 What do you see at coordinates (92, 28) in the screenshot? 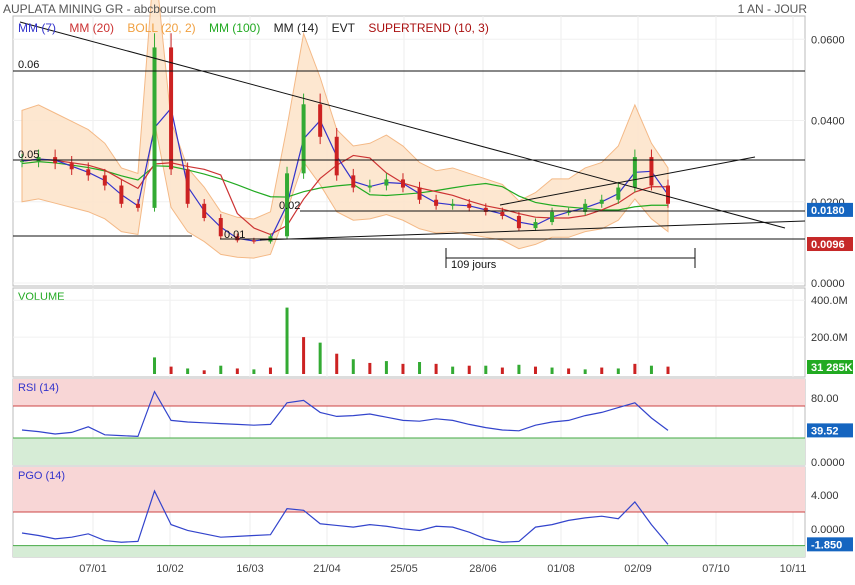
I see `legend-mm20: MM (20)` at bounding box center [92, 28].